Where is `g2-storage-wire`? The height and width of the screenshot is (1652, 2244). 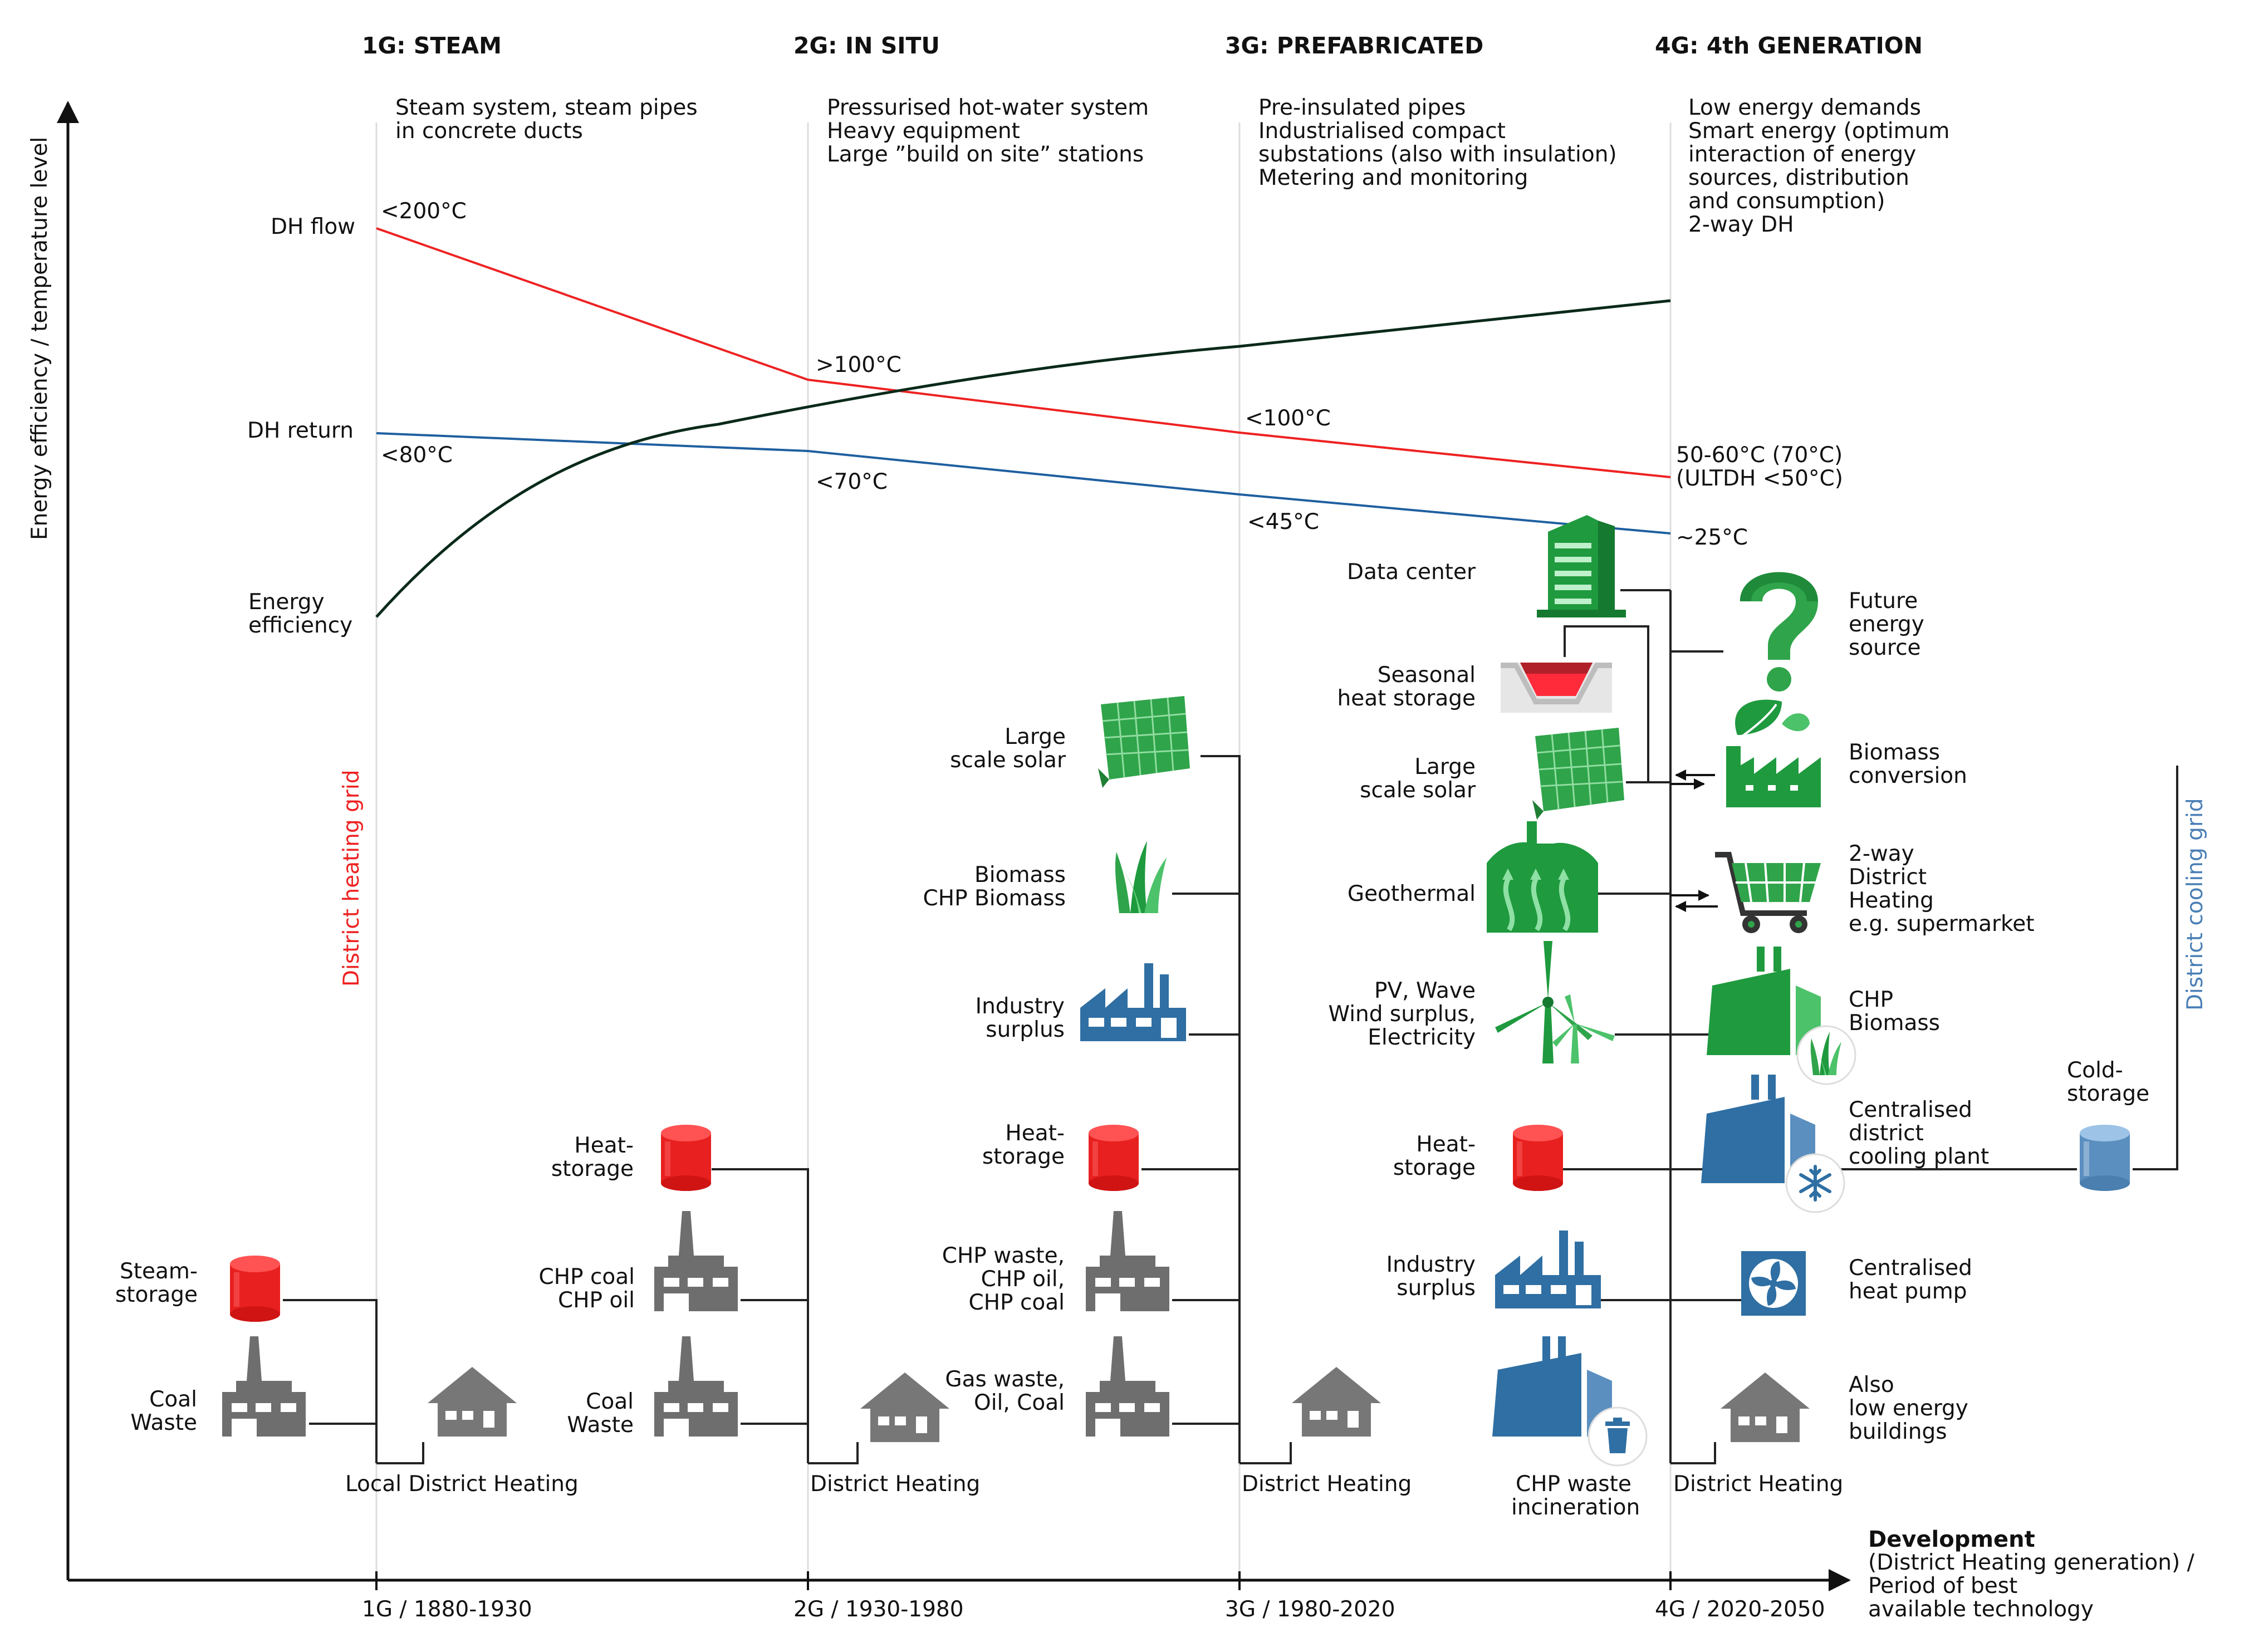 g2-storage-wire is located at coordinates (760, 1315).